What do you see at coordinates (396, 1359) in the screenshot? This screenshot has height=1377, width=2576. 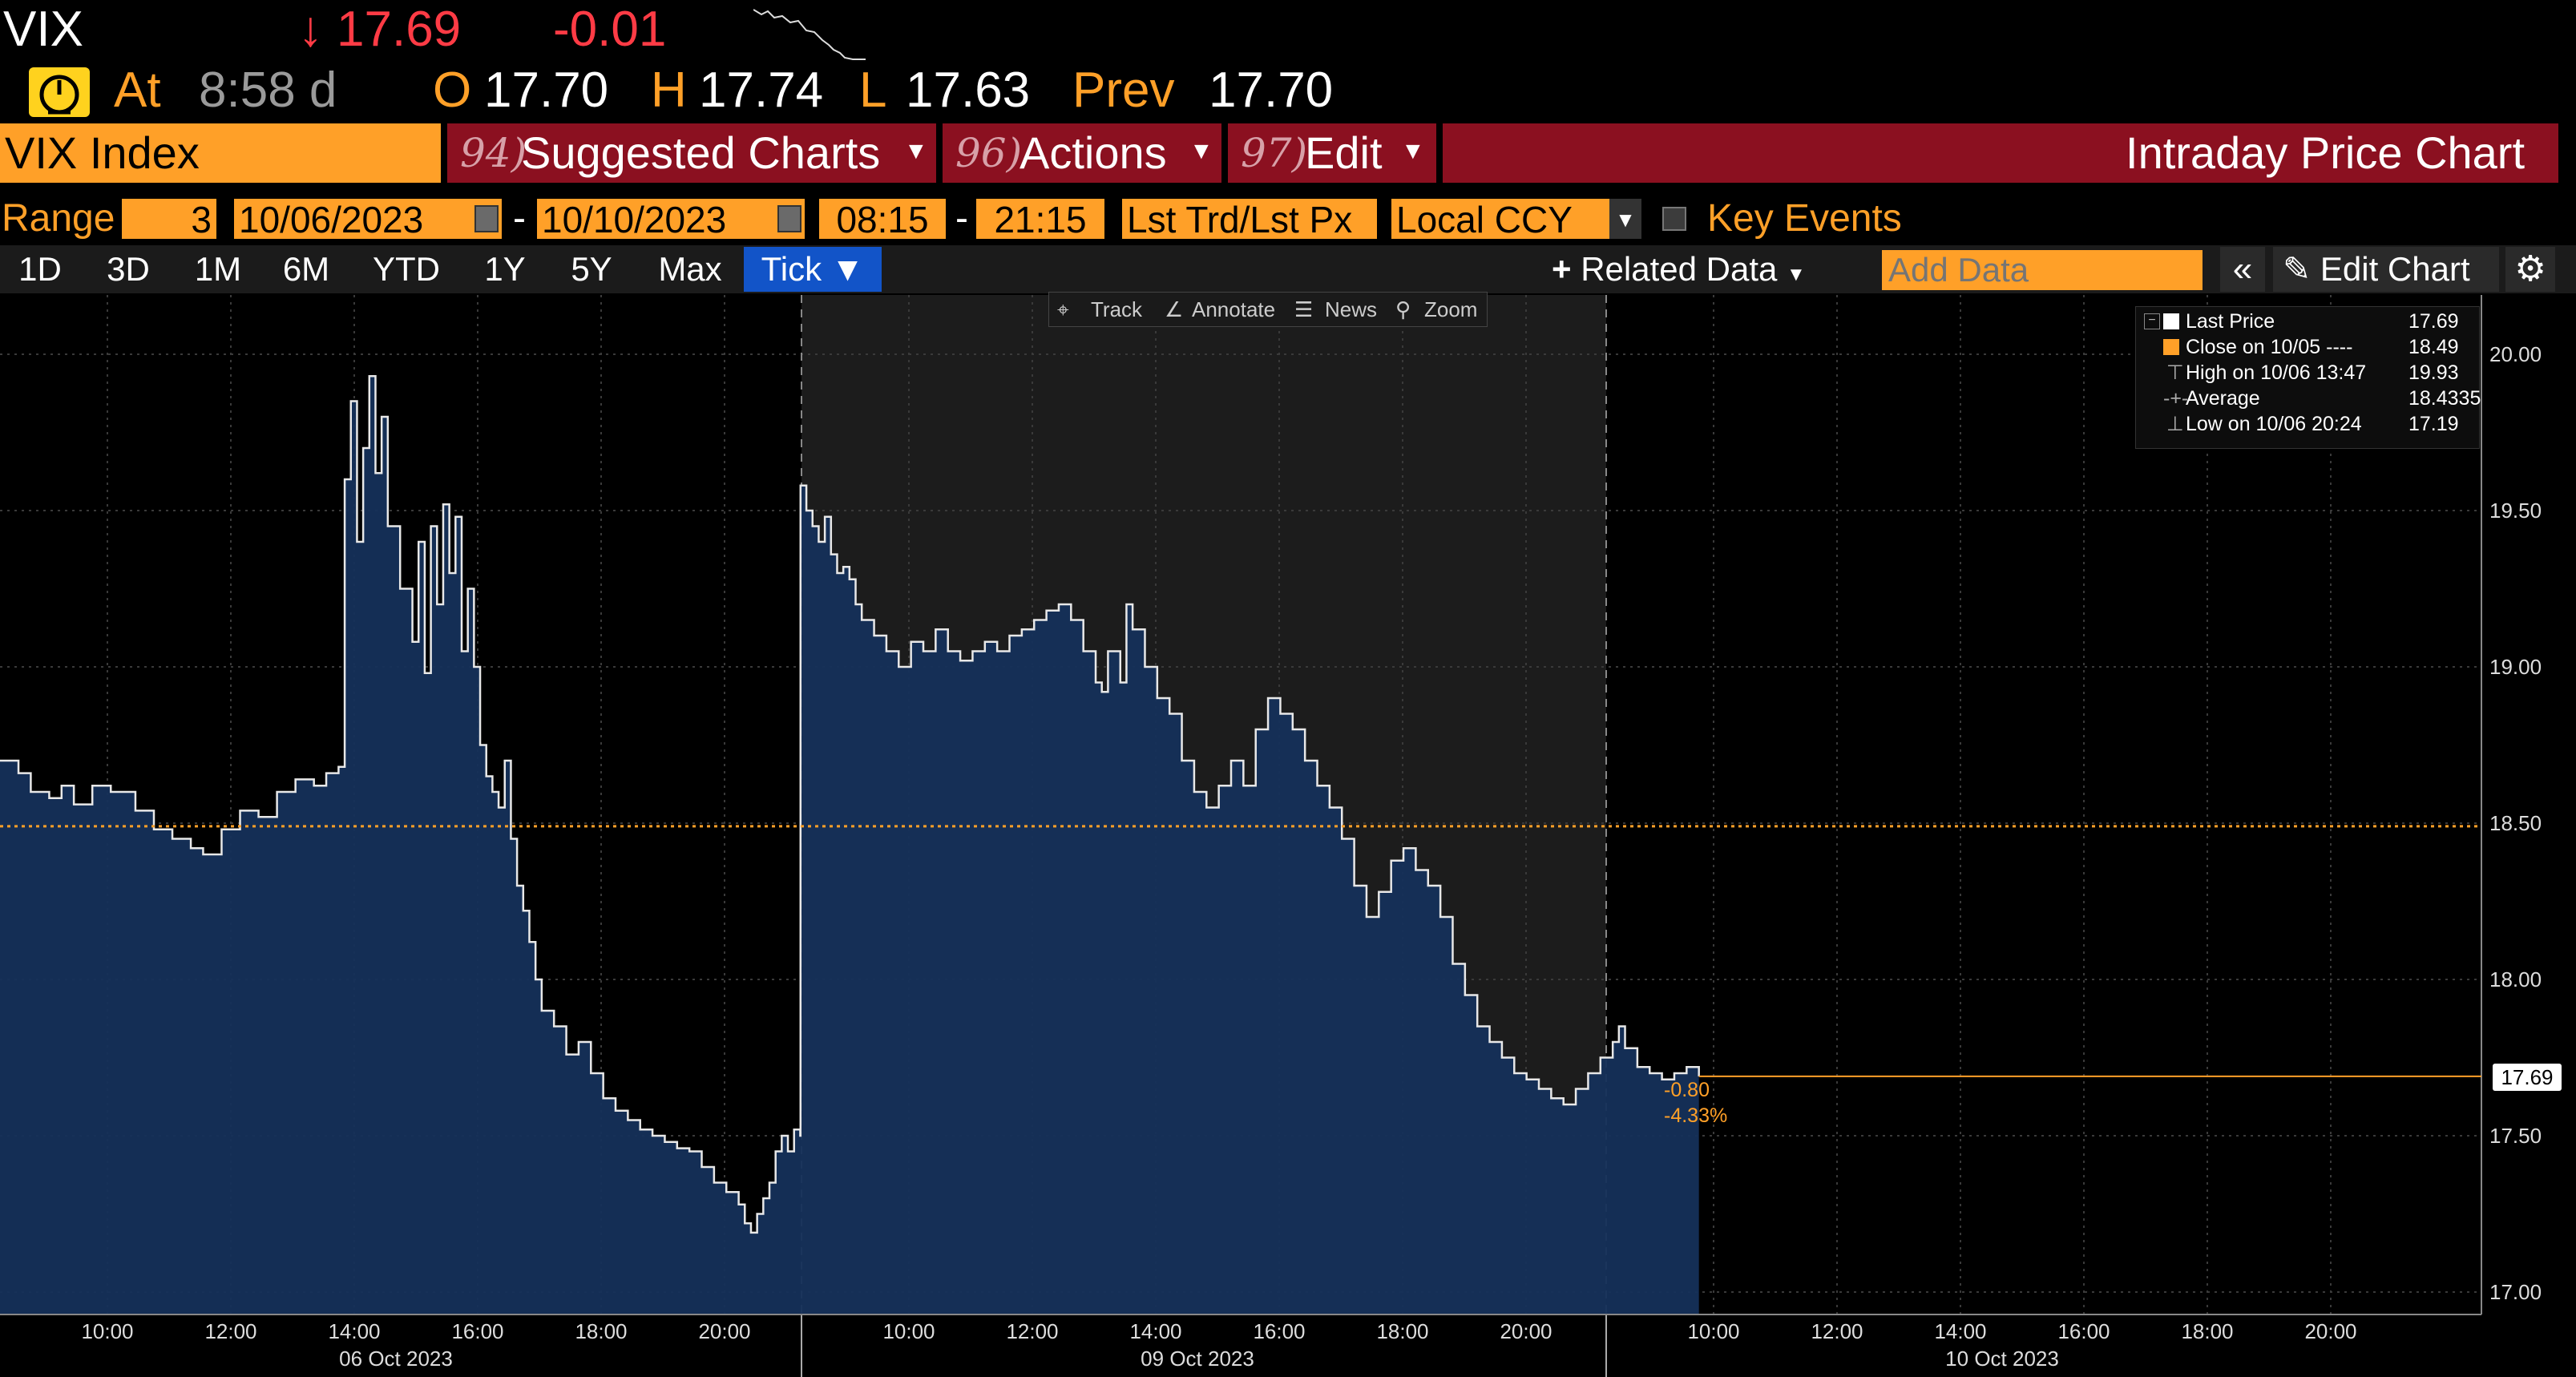 I see `day-label: 06 Oct 2023` at bounding box center [396, 1359].